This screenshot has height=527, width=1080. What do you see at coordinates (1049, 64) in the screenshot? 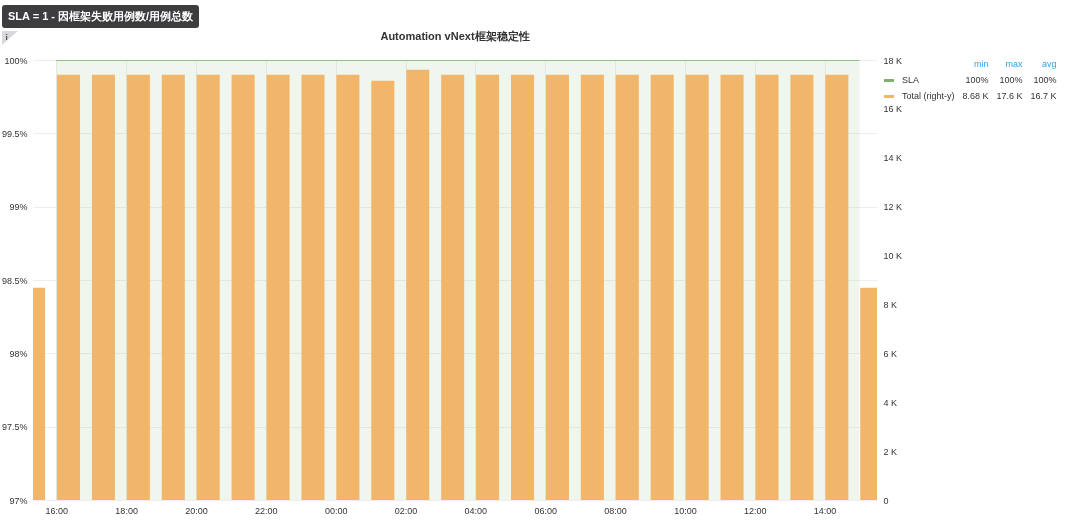
I see `text: avg` at bounding box center [1049, 64].